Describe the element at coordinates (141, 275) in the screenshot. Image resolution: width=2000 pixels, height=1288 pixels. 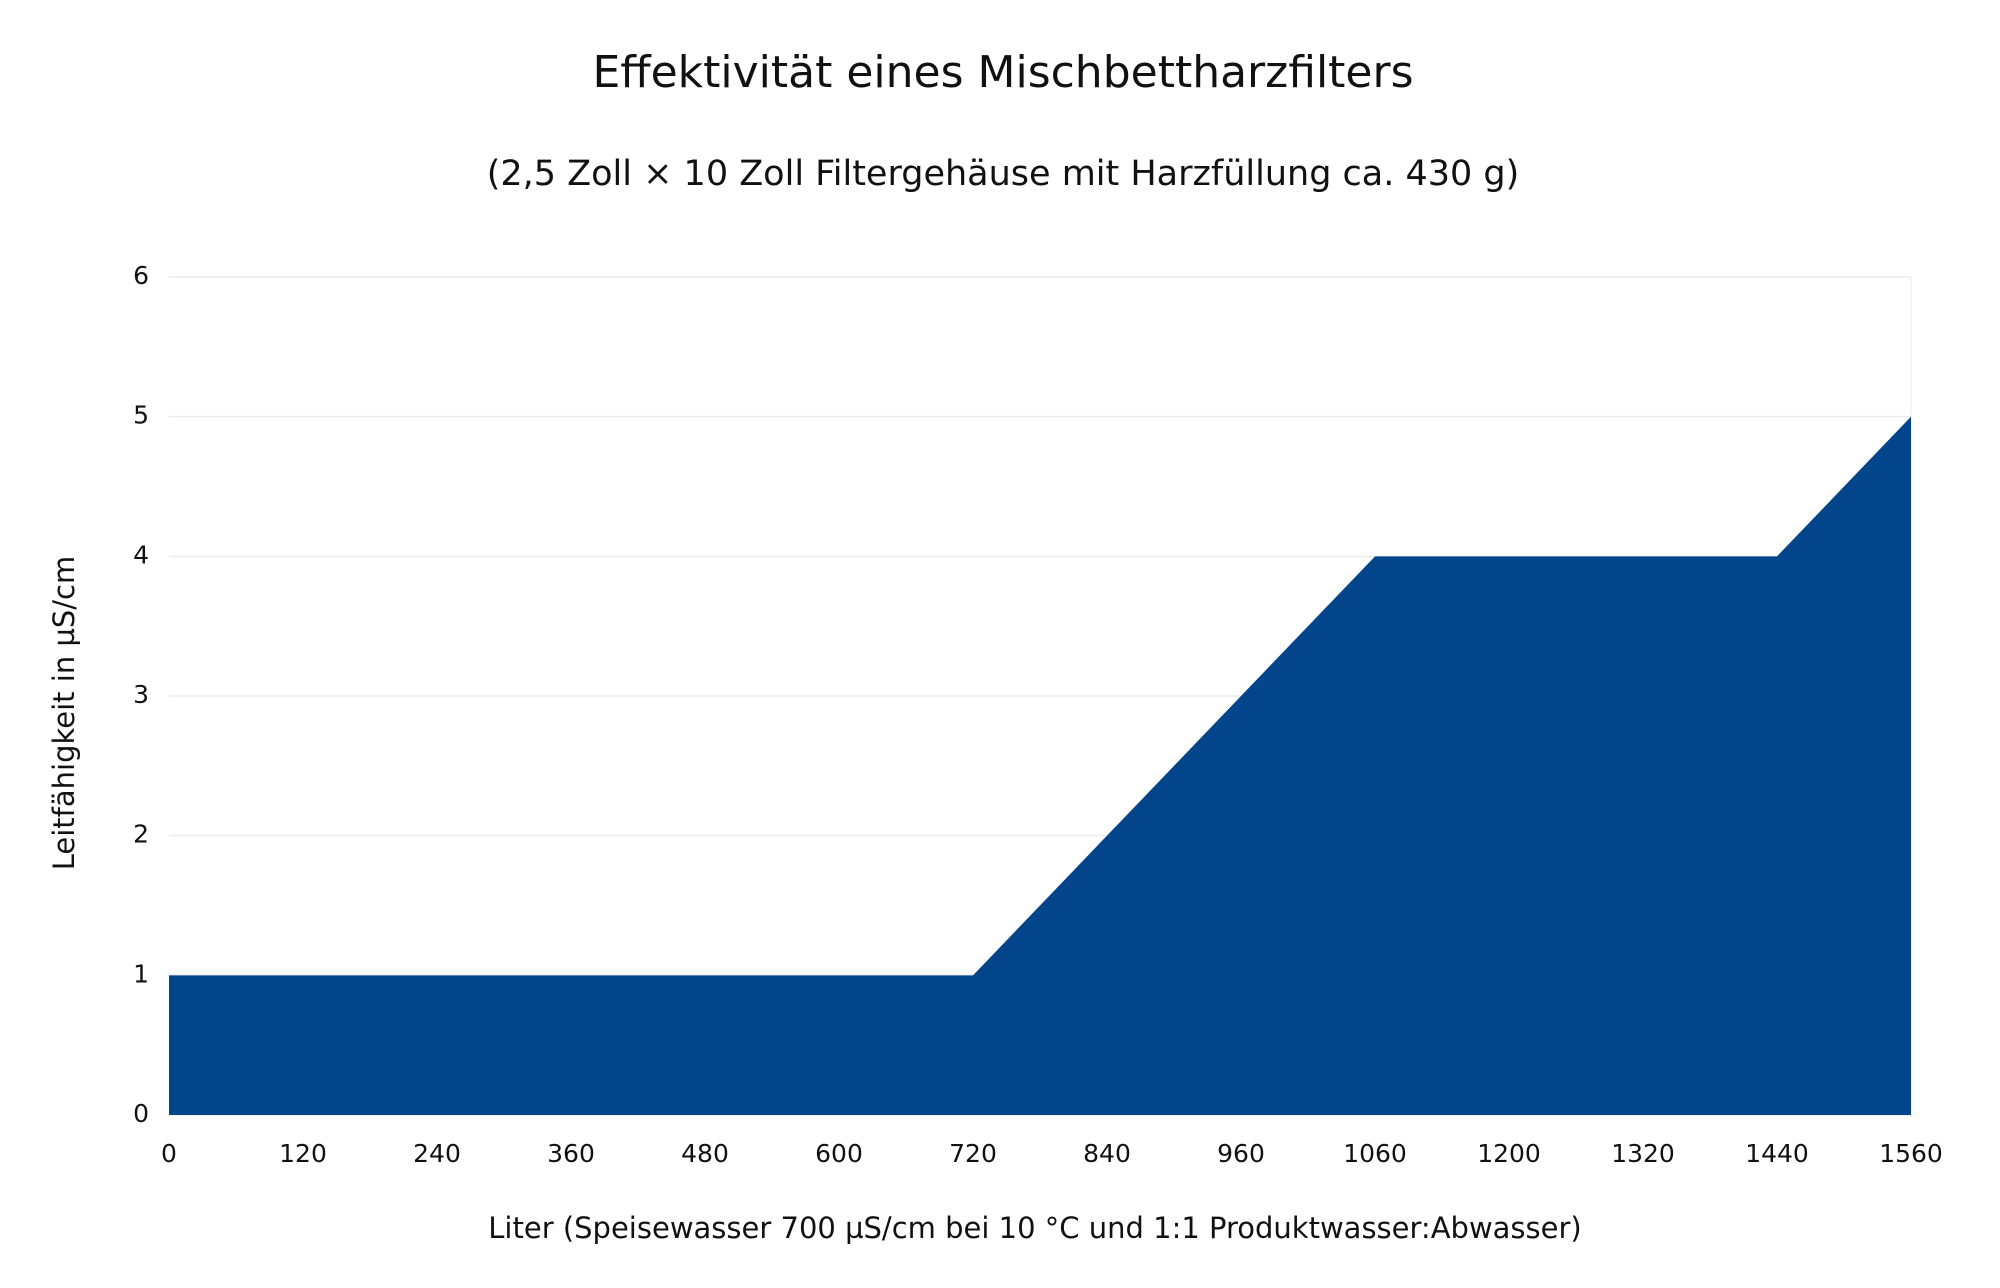
I see `y-tick-label: 6` at that location.